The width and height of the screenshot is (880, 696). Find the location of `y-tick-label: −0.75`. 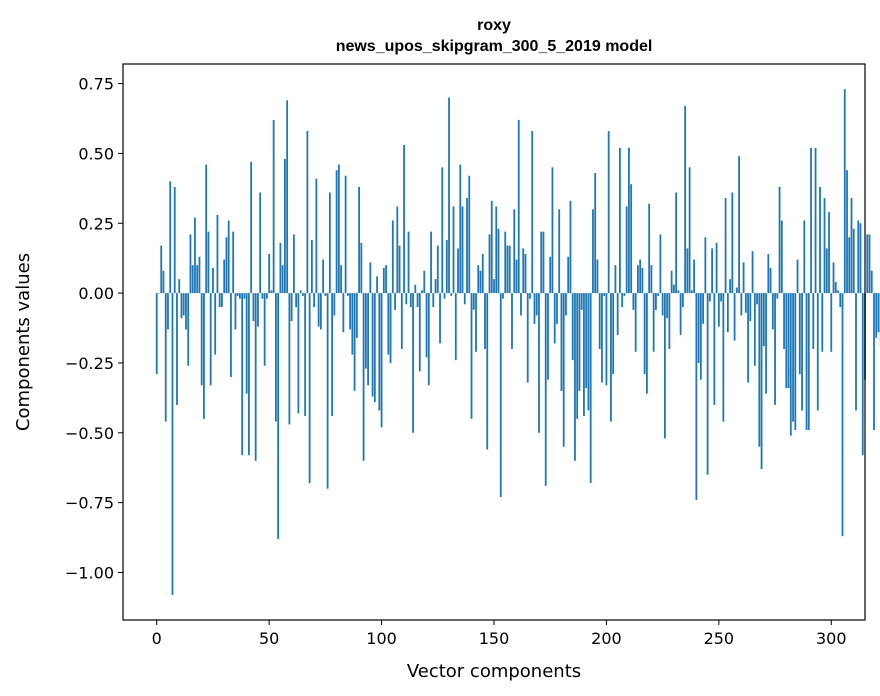

y-tick-label: −0.75 is located at coordinates (89, 503).